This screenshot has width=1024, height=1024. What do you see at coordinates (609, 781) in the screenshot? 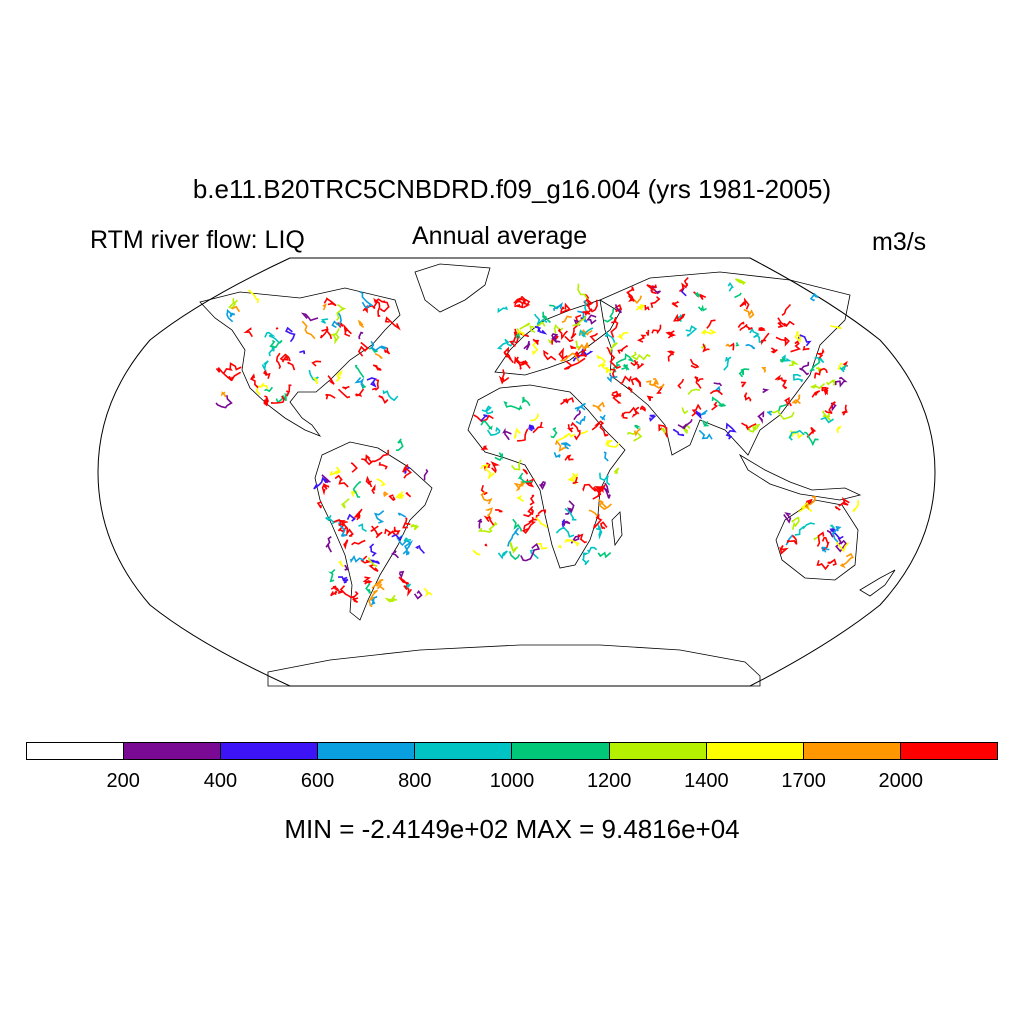
I see `colorbar-tick-label: 1200` at bounding box center [609, 781].